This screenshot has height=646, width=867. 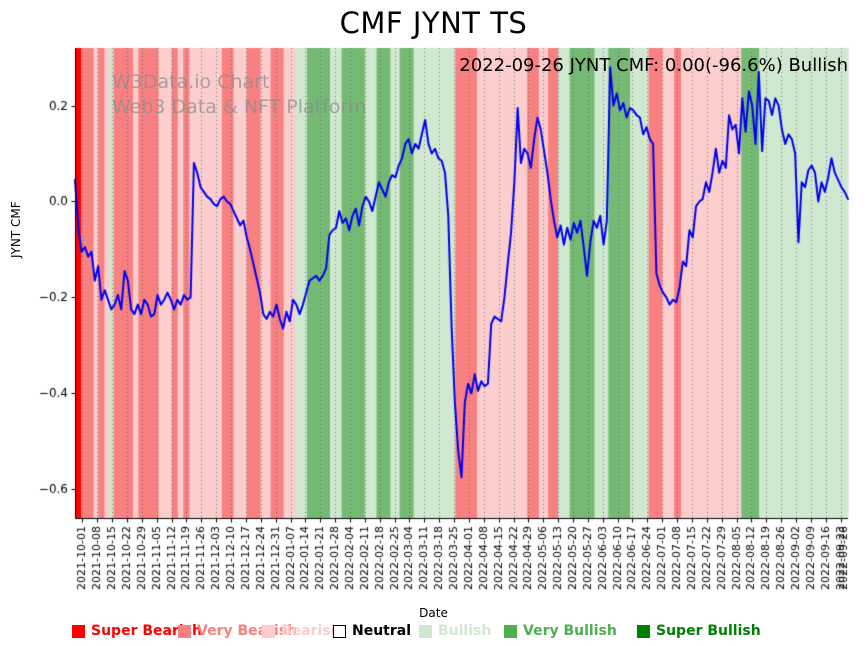 What do you see at coordinates (570, 631) in the screenshot?
I see `legend-item-label: Very Bullish` at bounding box center [570, 631].